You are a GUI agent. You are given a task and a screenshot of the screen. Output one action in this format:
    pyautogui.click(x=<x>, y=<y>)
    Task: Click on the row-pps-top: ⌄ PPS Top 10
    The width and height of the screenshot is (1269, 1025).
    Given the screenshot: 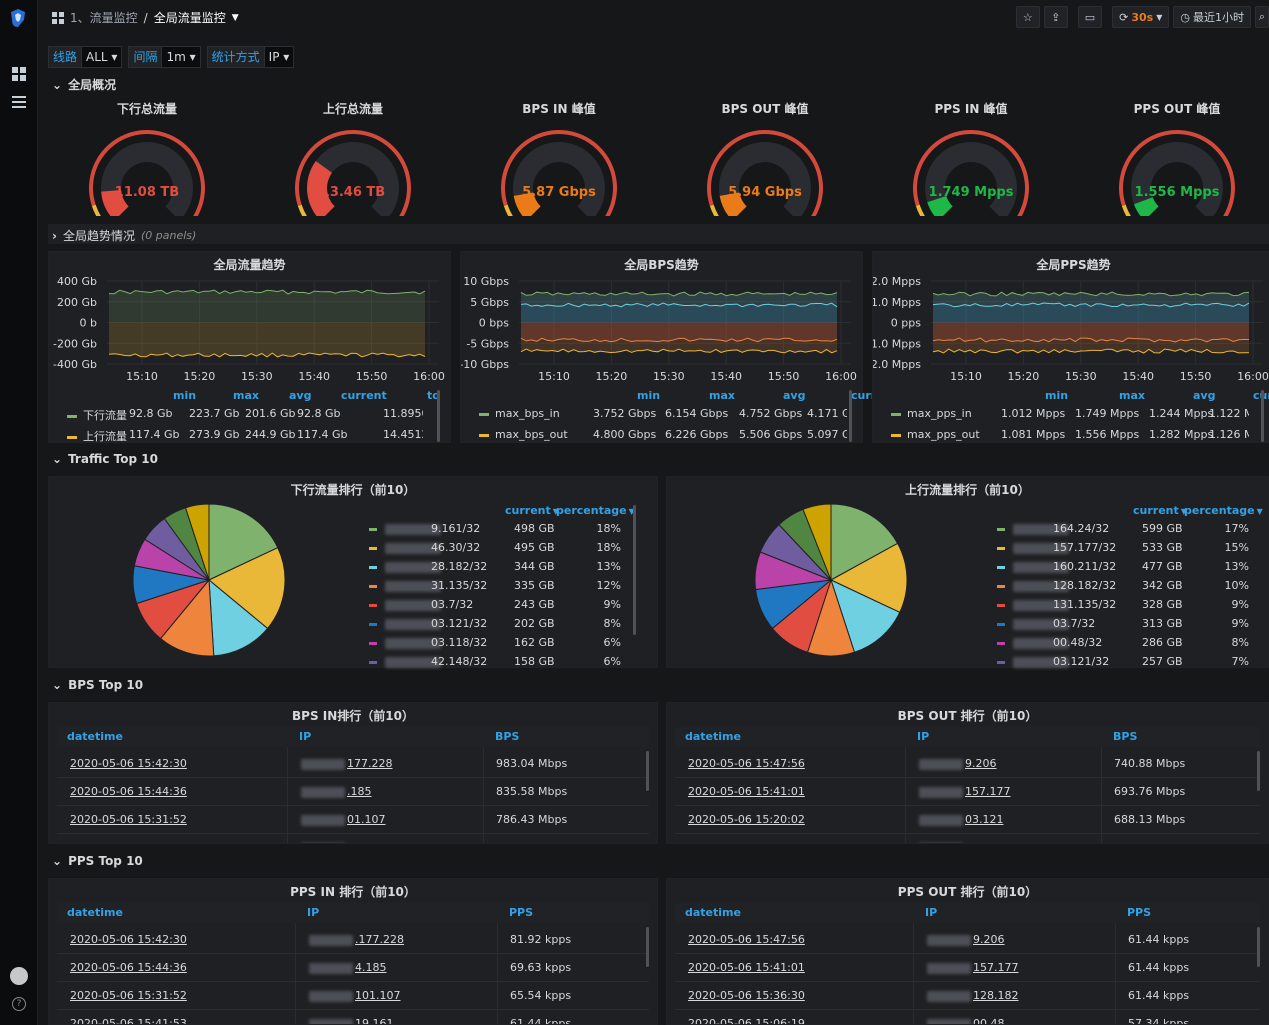 What is the action you would take?
    pyautogui.click(x=97, y=861)
    